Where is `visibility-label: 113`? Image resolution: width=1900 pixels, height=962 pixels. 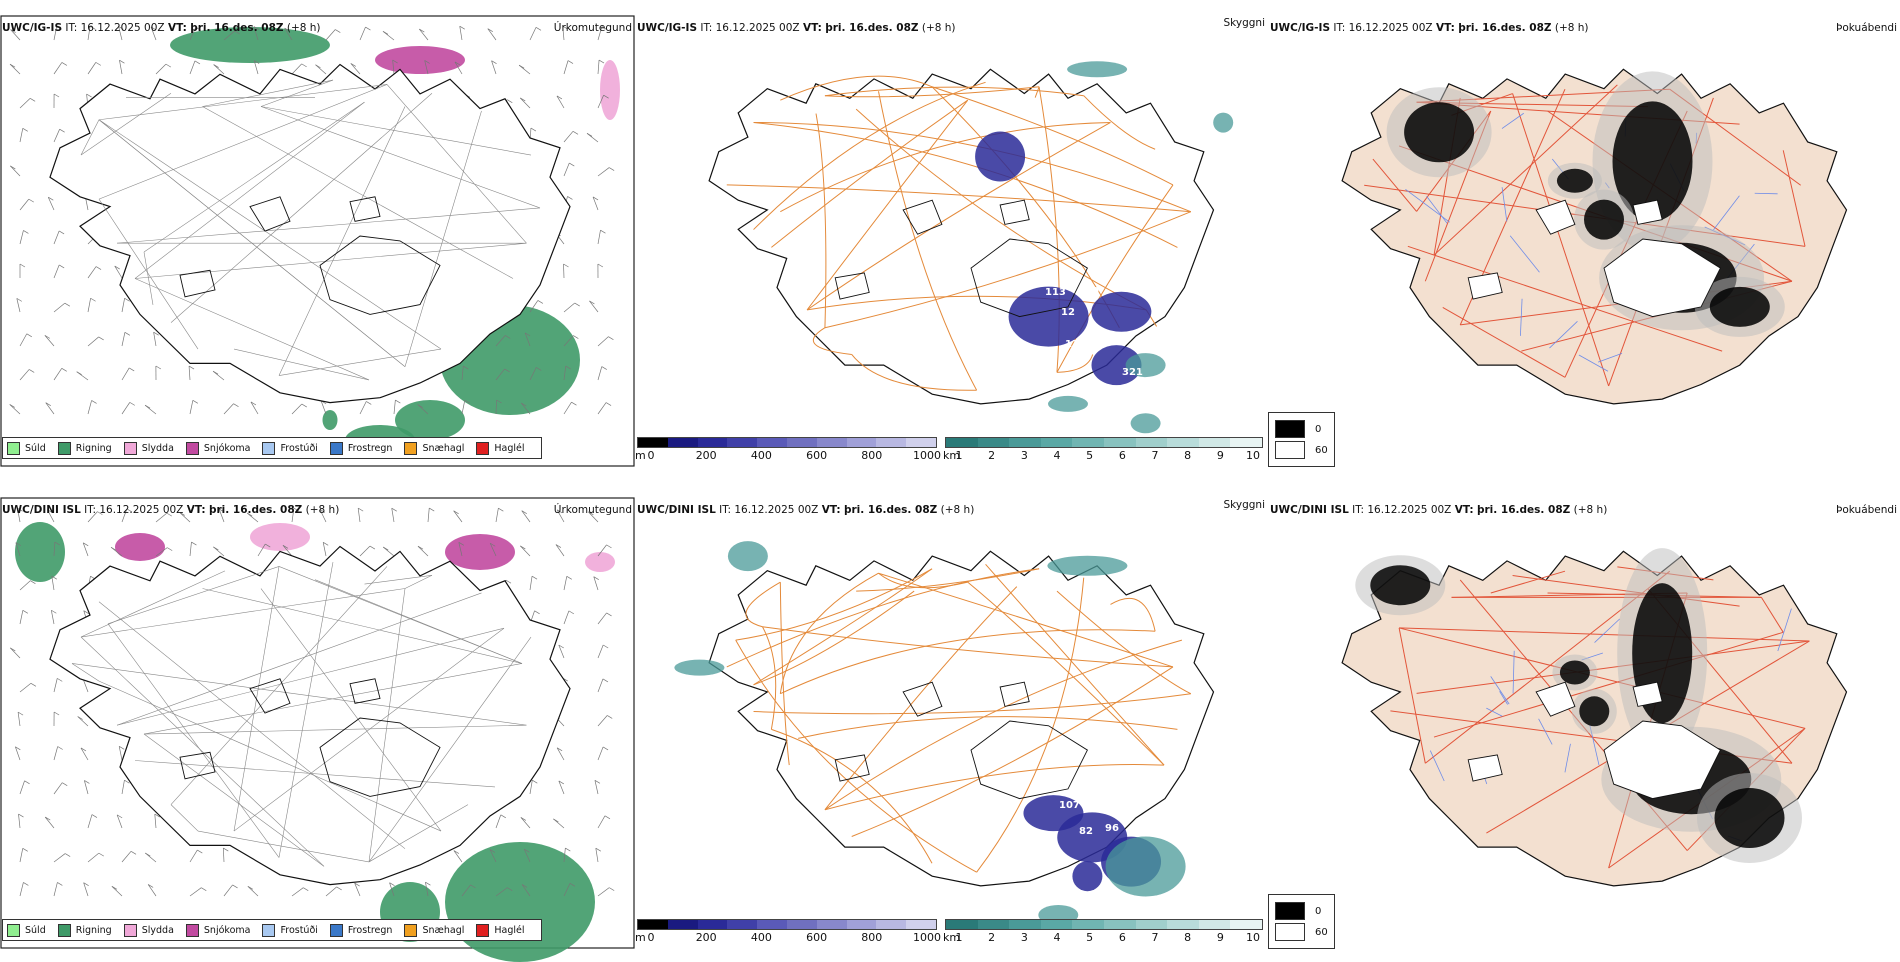 visibility-label: 113 is located at coordinates (1055, 292).